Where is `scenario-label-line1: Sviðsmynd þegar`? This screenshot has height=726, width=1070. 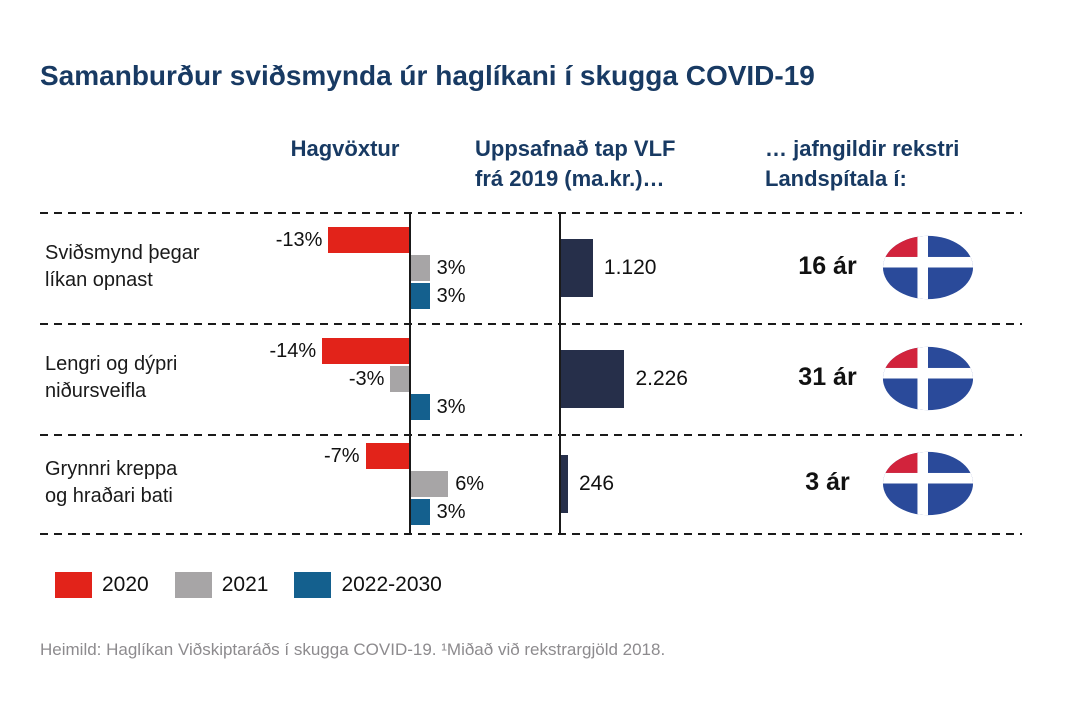
scenario-label-line1: Sviðsmynd þegar is located at coordinates (122, 252).